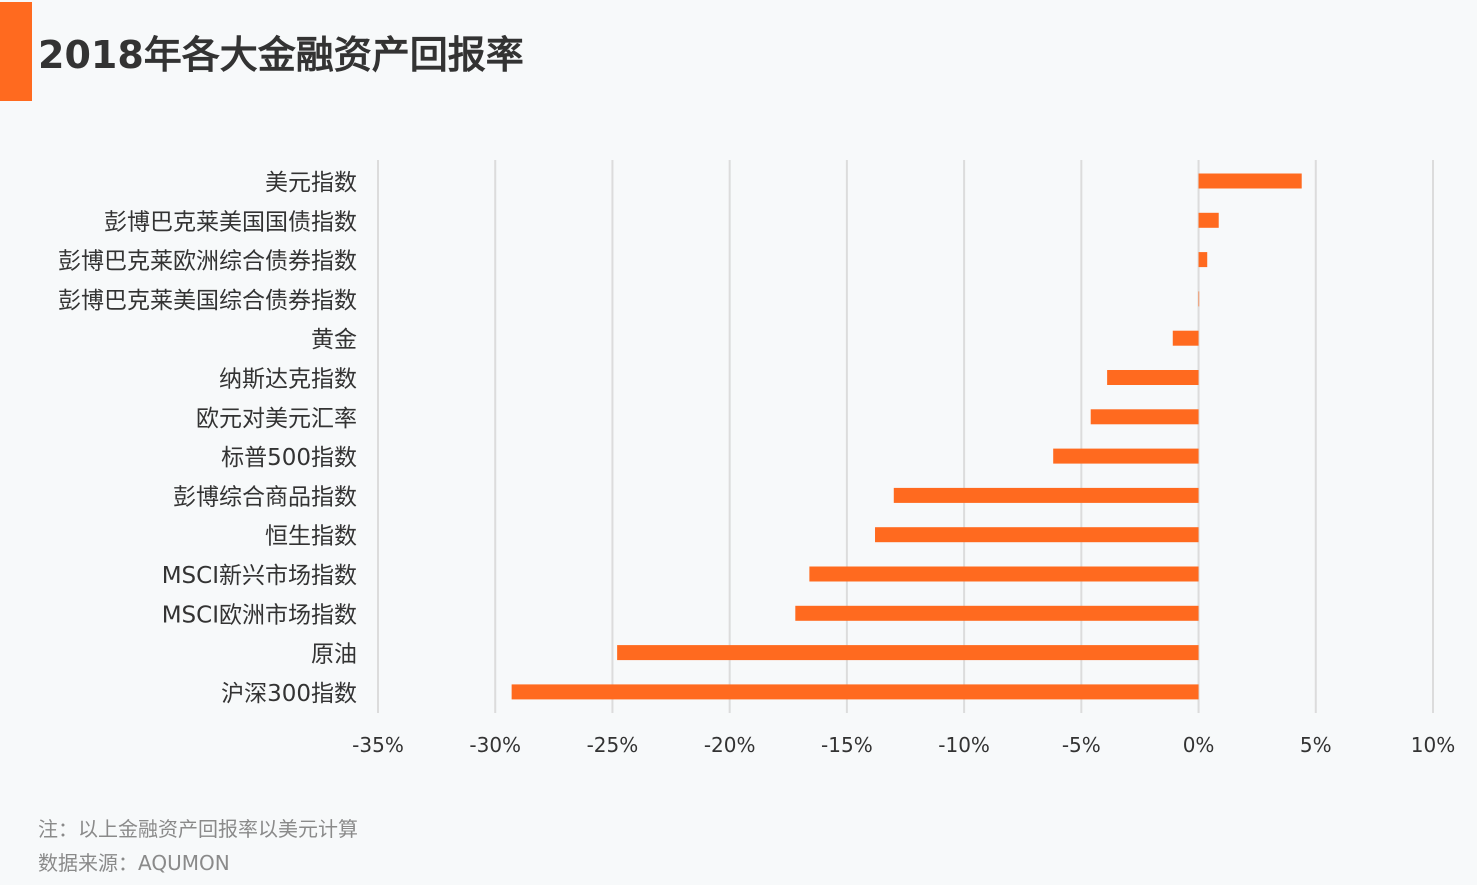 This screenshot has width=1477, height=885. Describe the element at coordinates (1316, 745) in the screenshot. I see `x-tick-label: 5%` at that location.